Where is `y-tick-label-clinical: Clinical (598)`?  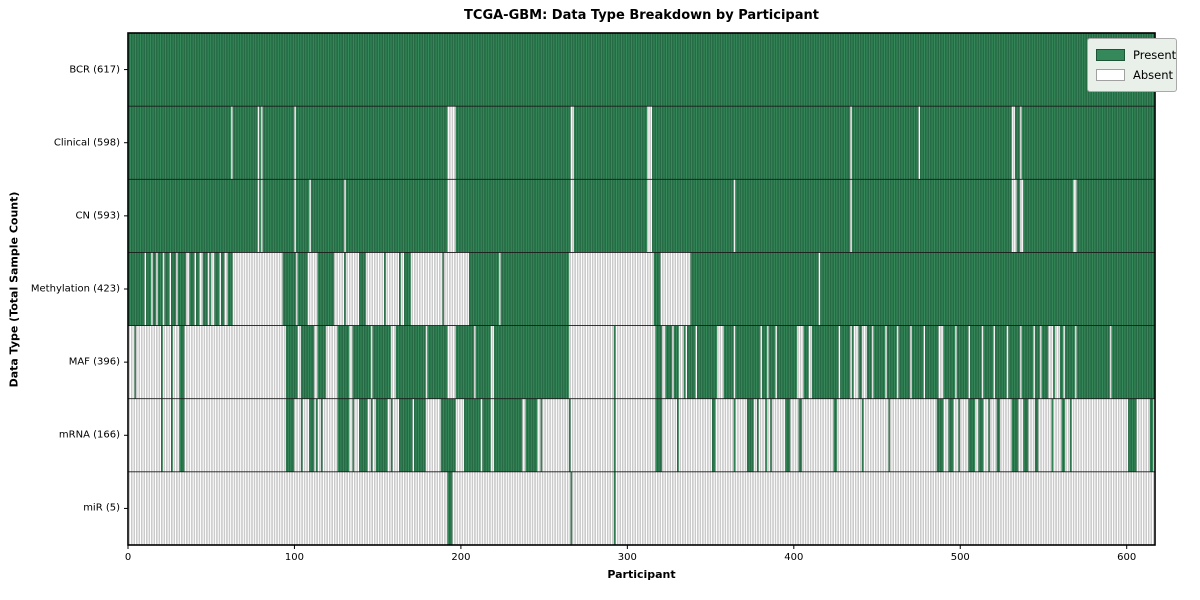 y-tick-label-clinical: Clinical (598) is located at coordinates (86, 143).